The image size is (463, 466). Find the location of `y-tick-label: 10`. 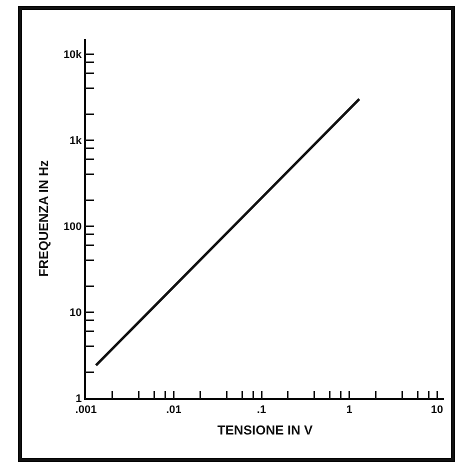

y-tick-label: 10 is located at coordinates (76, 312).